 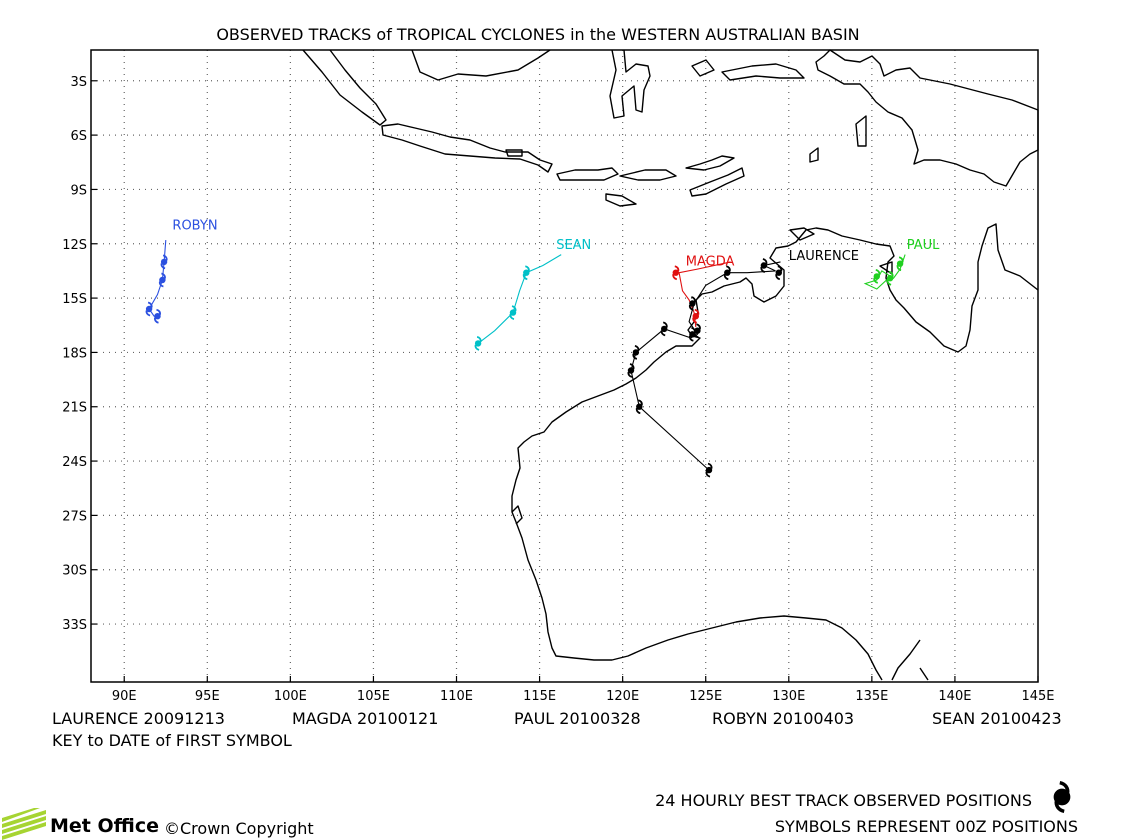 What do you see at coordinates (926, 826) in the screenshot?
I see `legend-line-2: SYMBOLS REPRESENT 00Z POSITIONS` at bounding box center [926, 826].